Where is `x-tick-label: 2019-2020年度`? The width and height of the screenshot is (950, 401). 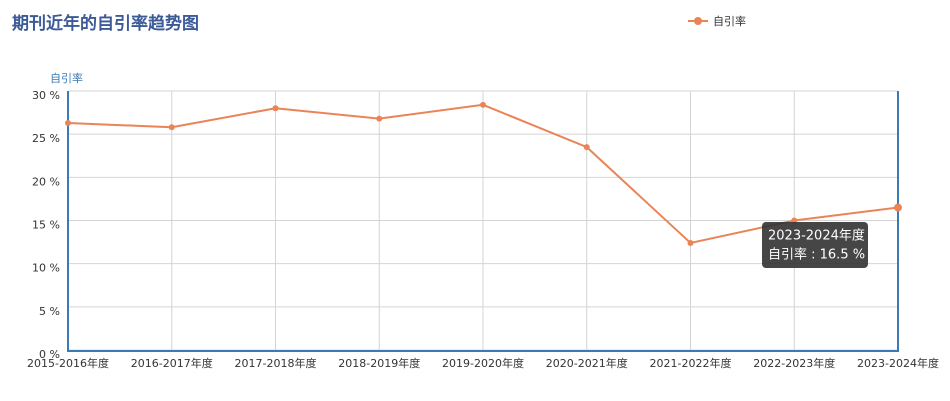
x-tick-label: 2019-2020年度 is located at coordinates (483, 363).